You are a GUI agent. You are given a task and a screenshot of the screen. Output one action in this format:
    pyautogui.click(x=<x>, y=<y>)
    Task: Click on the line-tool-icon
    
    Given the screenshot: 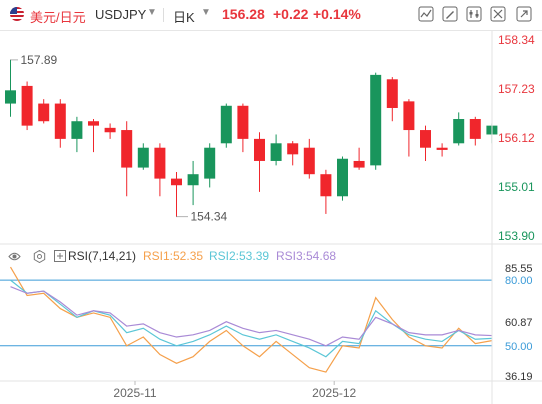 What is the action you would take?
    pyautogui.click(x=426, y=14)
    